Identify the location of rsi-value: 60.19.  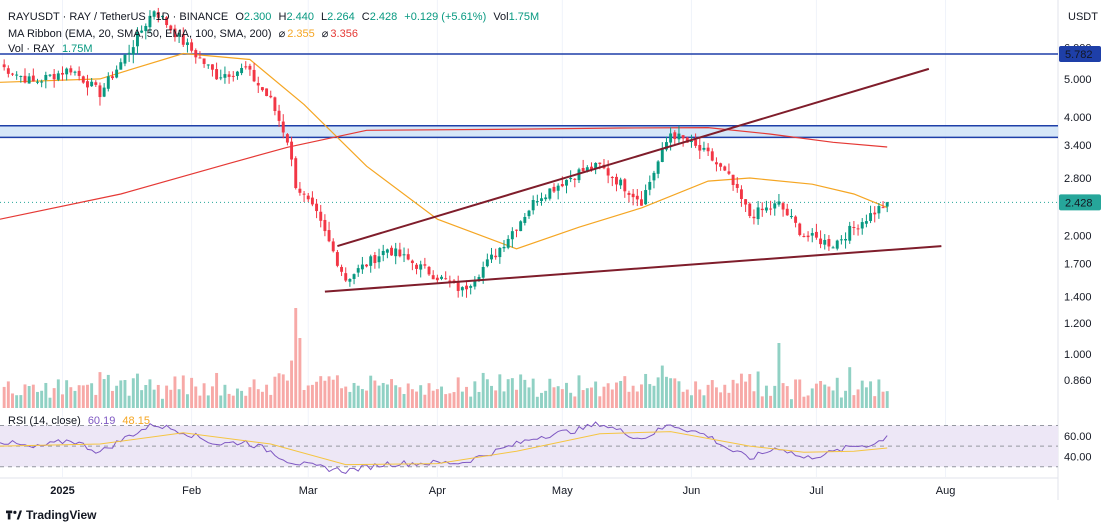
(101, 421).